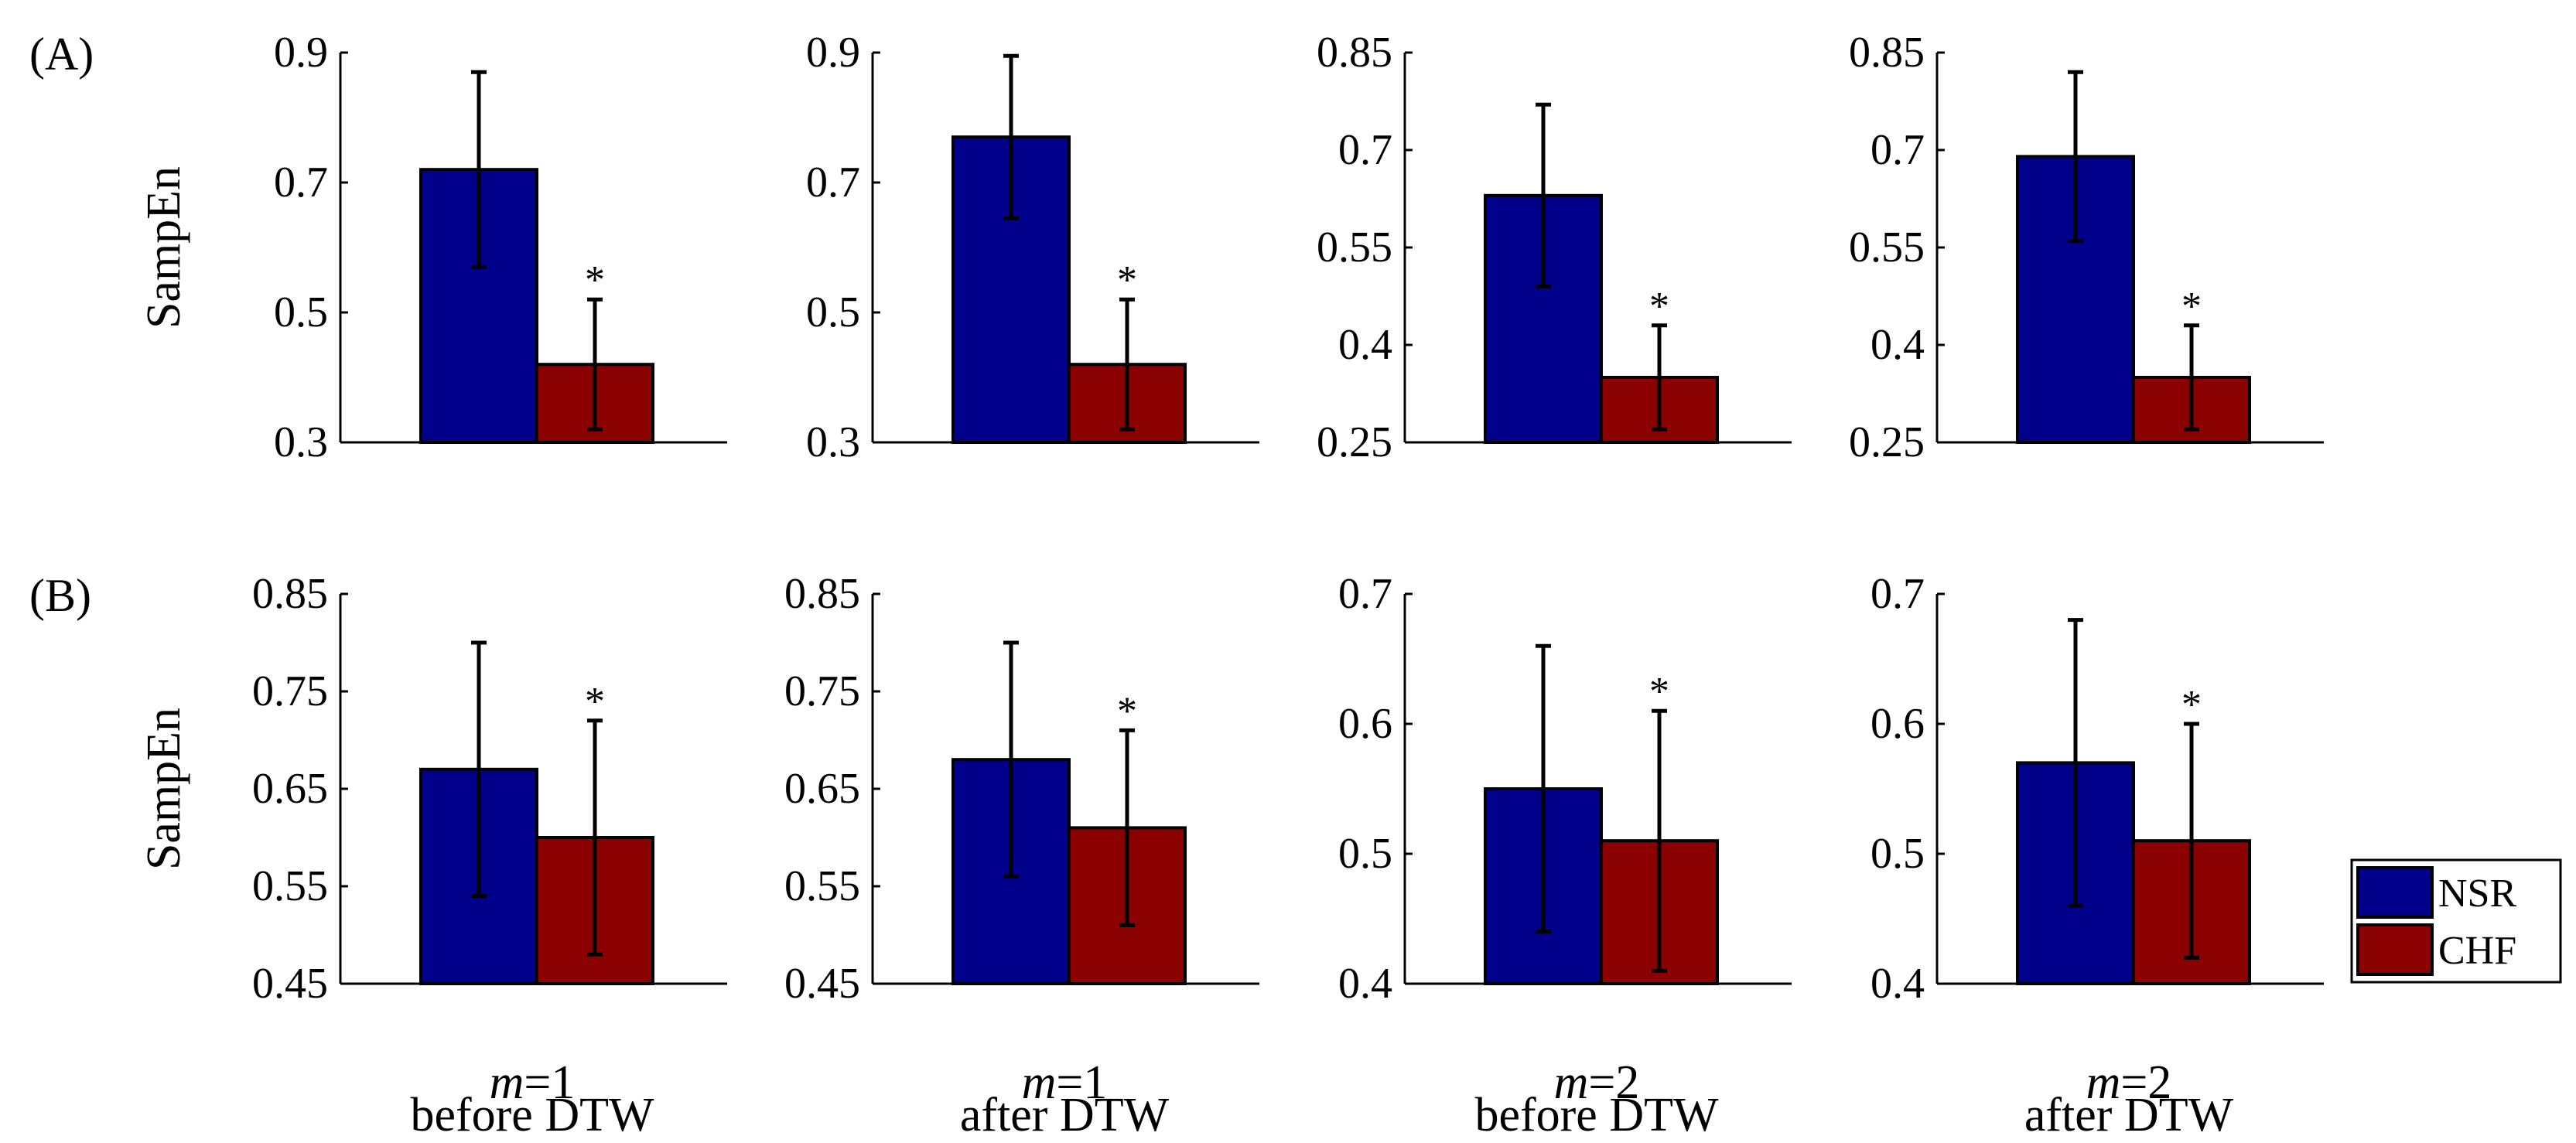  Describe the element at coordinates (301, 182) in the screenshot. I see `ytick-label-ra-c0-2: 0.7` at that location.